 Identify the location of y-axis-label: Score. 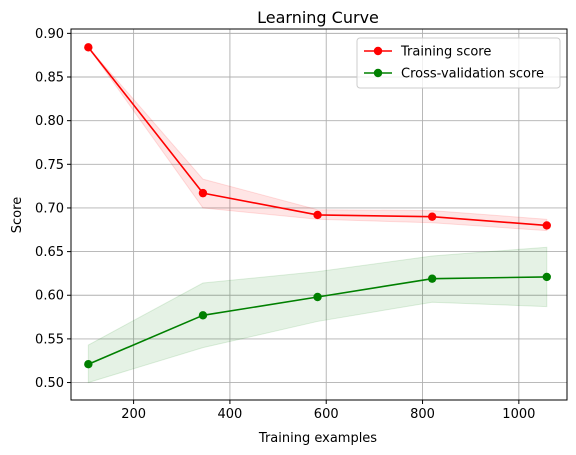
(17, 215).